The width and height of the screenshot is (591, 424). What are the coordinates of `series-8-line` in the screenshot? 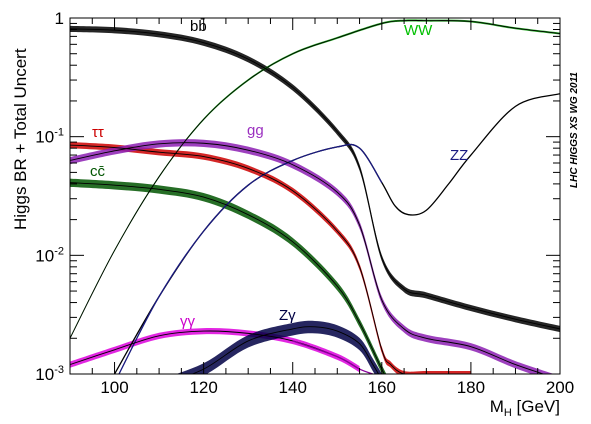 It's located at (333, 357).